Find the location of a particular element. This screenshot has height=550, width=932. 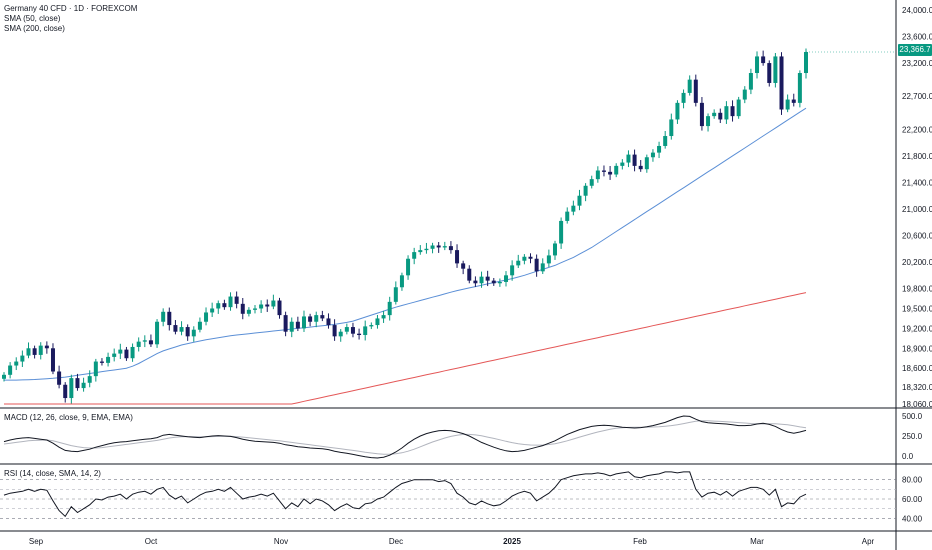

sma200-legend: SMA (200, close) is located at coordinates (34, 28).